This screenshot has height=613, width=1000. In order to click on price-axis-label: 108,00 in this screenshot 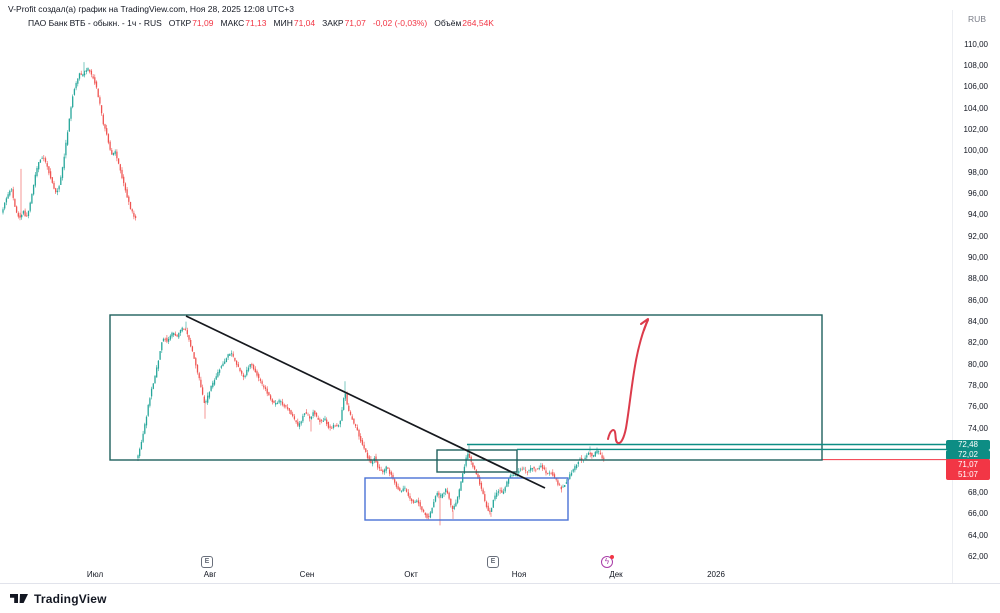, I will do `click(975, 65)`.